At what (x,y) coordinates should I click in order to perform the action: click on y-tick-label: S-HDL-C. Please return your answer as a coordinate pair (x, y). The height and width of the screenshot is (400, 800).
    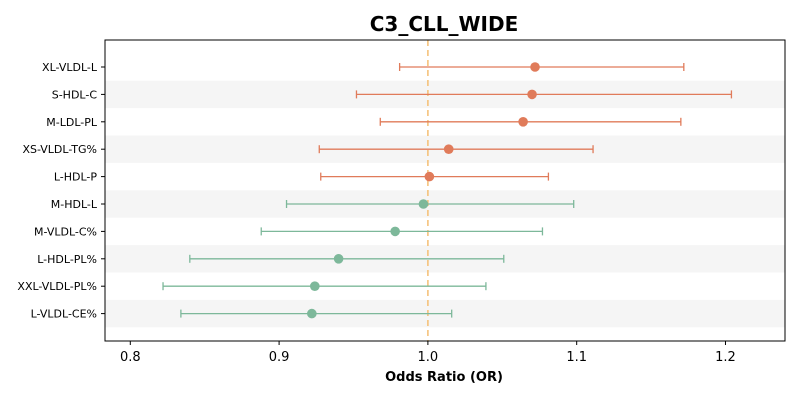
    Looking at the image, I should click on (75, 94).